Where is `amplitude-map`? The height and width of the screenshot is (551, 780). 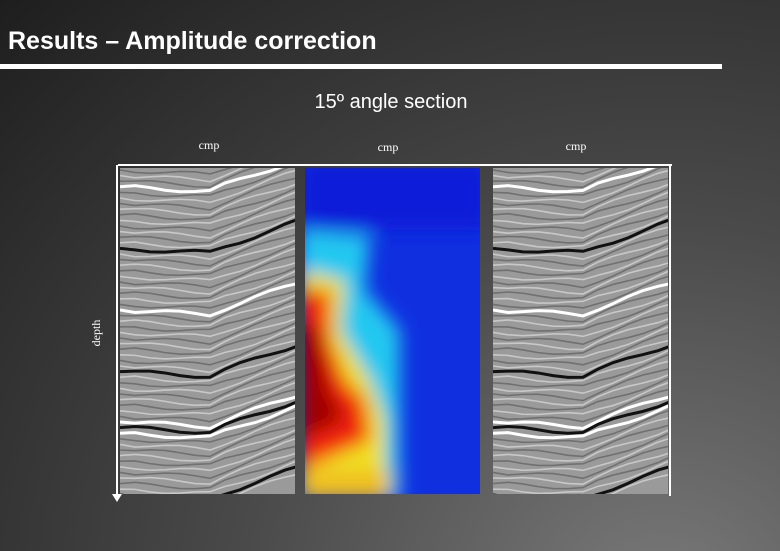
amplitude-map is located at coordinates (392, 331).